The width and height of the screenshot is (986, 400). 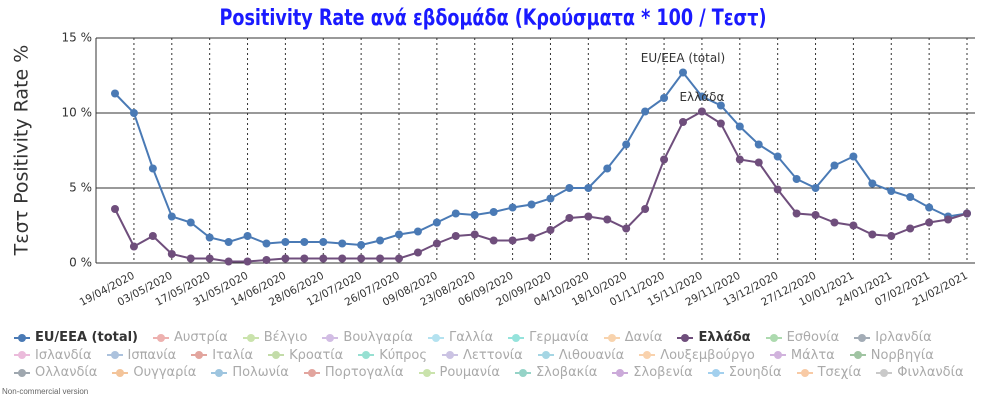 What do you see at coordinates (80, 263) in the screenshot?
I see `y-tick-label: 0 %` at bounding box center [80, 263].